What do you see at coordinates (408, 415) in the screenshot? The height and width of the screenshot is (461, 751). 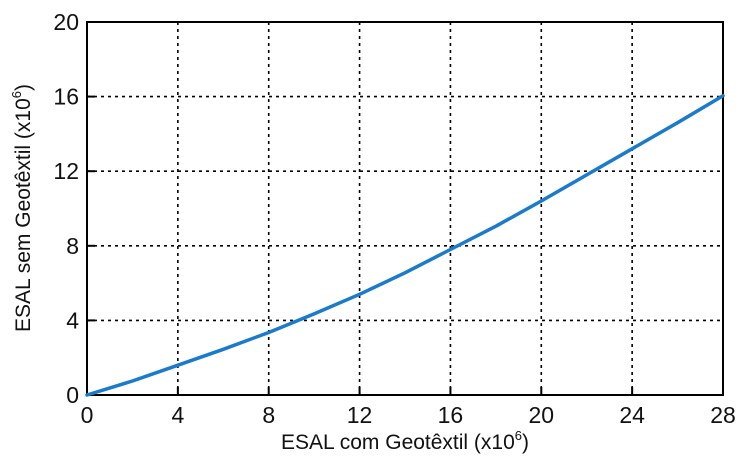 I see `x-tick-labels: 0 4 8 12 16 20 24 28` at bounding box center [408, 415].